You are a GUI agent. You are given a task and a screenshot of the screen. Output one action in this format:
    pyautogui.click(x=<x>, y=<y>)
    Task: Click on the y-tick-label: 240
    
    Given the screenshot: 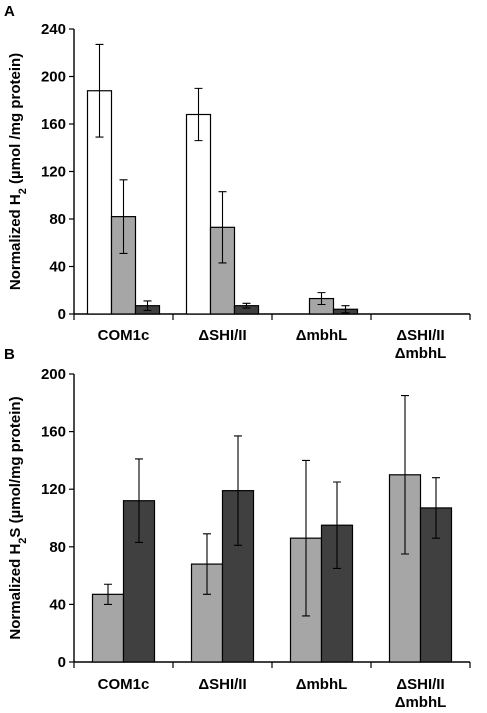 What is the action you would take?
    pyautogui.click(x=53, y=29)
    